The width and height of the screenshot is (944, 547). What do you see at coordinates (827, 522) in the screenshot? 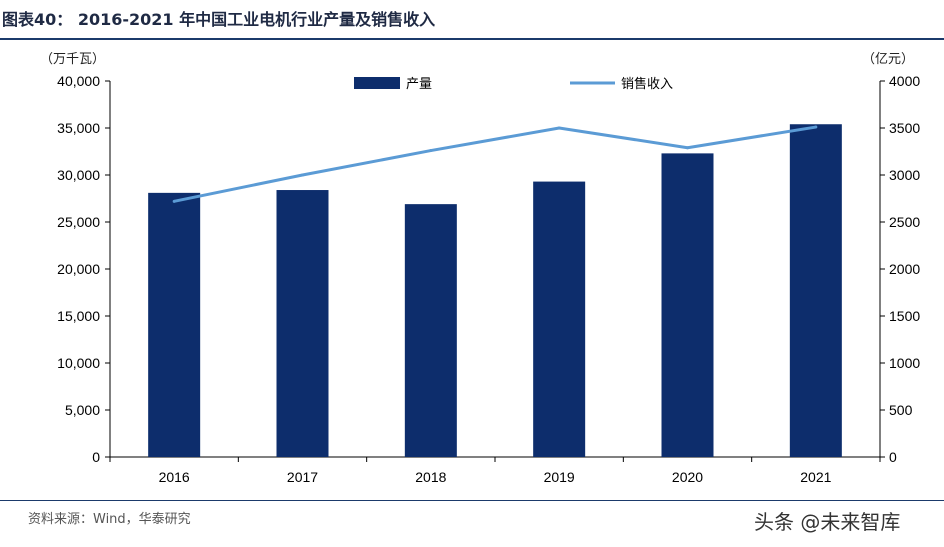
I see `watermark: 头条 @未来智库` at bounding box center [827, 522].